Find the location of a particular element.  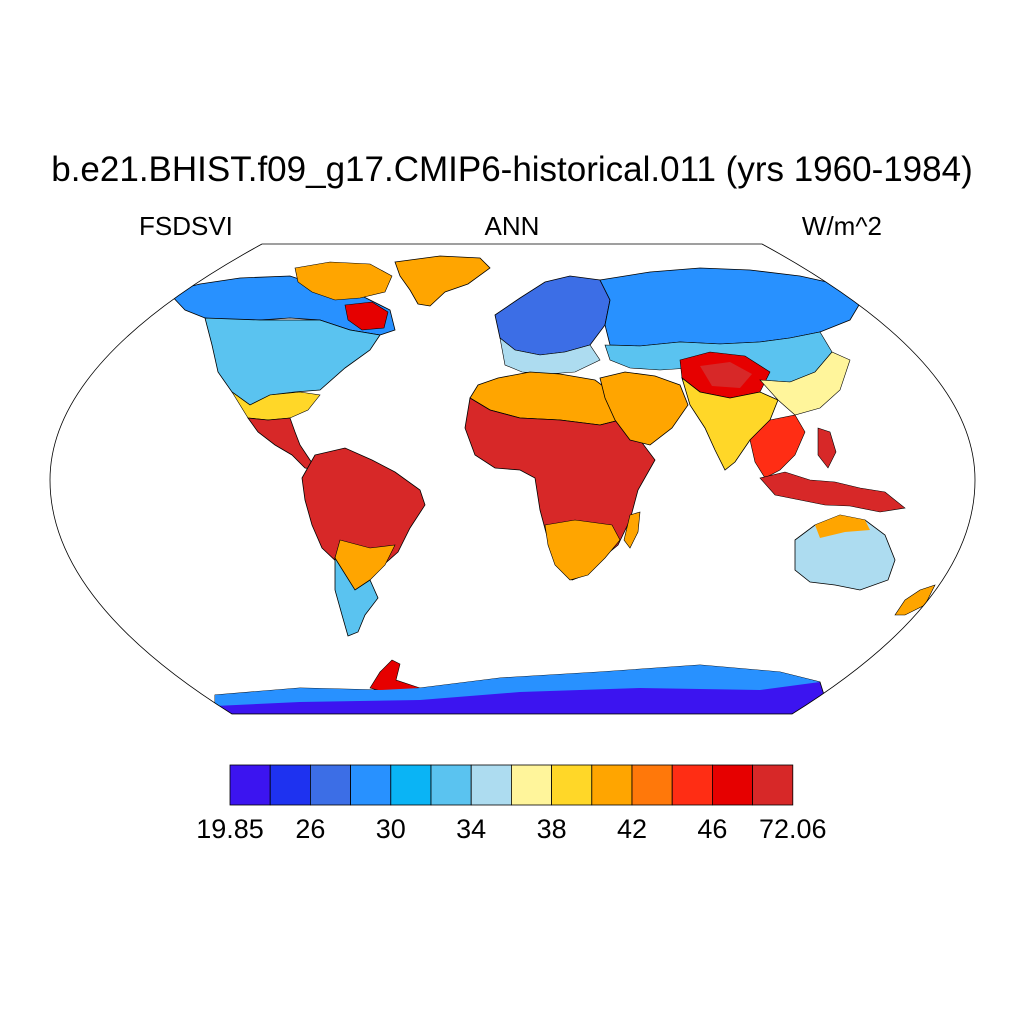

colorbar is located at coordinates (511, 785).